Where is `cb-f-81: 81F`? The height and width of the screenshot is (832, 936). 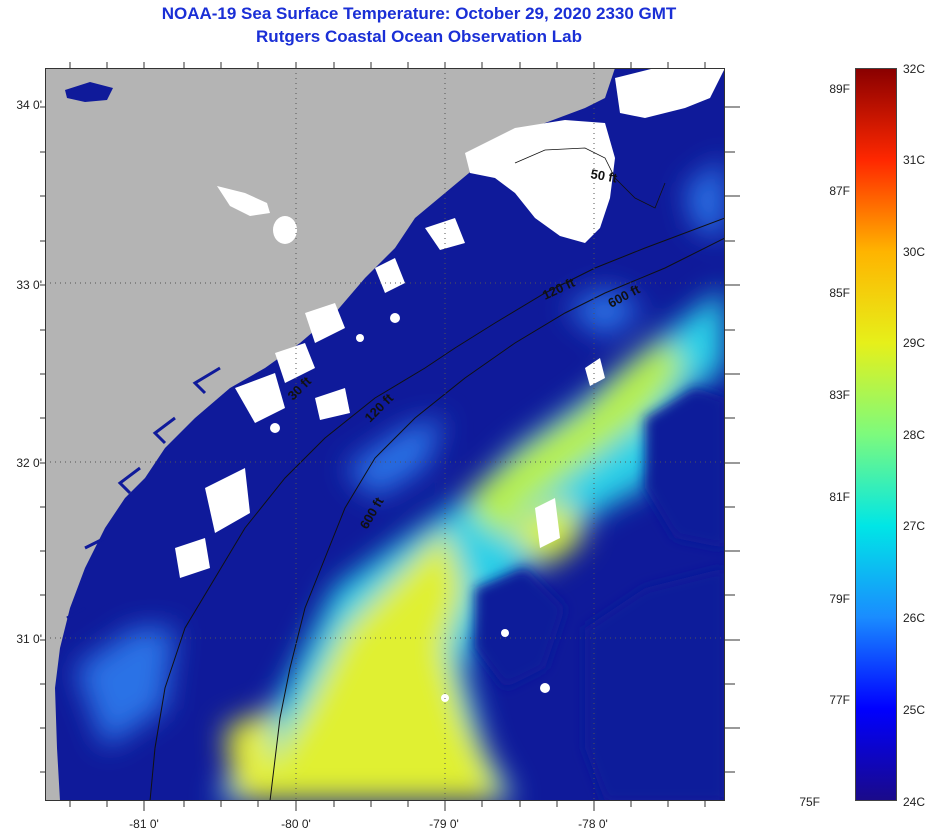 cb-f-81: 81F is located at coordinates (839, 497).